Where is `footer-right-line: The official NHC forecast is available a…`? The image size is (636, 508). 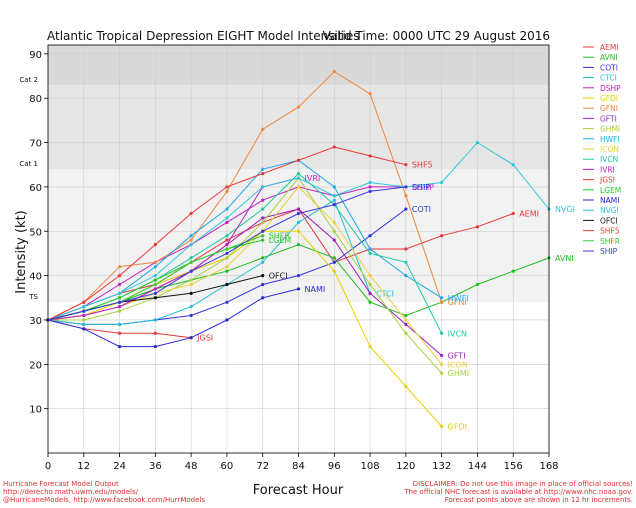
footer-right-line: The official NHC forecast is available a… is located at coordinates (518, 492).